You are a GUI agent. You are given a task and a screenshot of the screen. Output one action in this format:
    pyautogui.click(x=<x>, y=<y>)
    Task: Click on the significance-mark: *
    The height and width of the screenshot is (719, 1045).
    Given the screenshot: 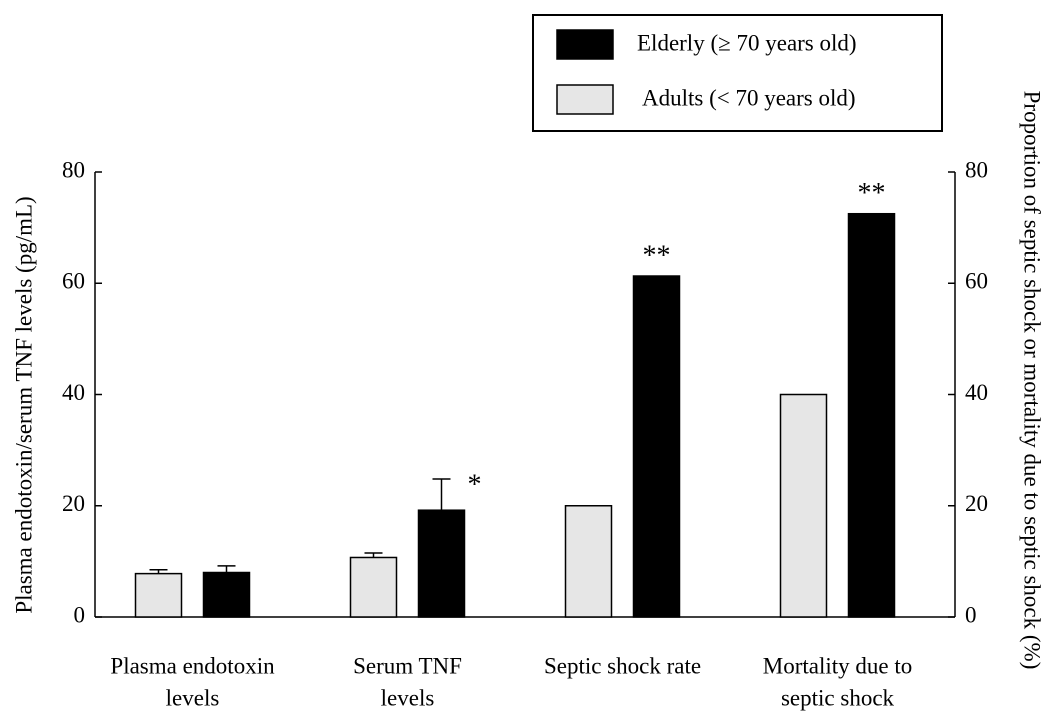 What is the action you would take?
    pyautogui.click(x=475, y=484)
    